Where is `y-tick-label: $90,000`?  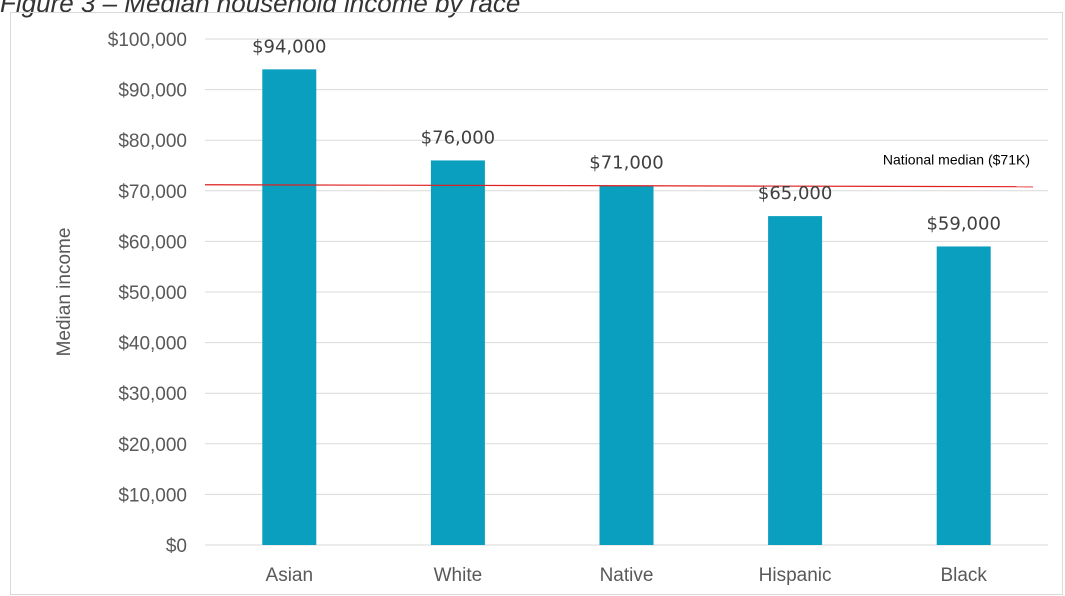 y-tick-label: $90,000 is located at coordinates (152, 91).